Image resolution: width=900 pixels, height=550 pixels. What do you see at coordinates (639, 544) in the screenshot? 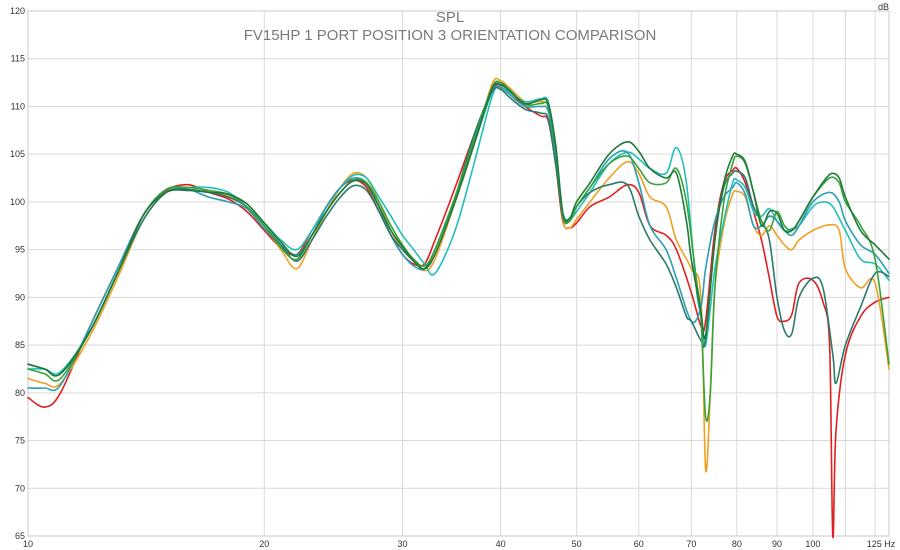
I see `x-tick-label: 60` at bounding box center [639, 544].